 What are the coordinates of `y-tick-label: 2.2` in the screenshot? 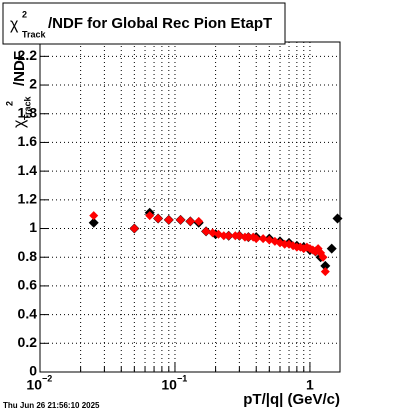 It's located at (28, 55).